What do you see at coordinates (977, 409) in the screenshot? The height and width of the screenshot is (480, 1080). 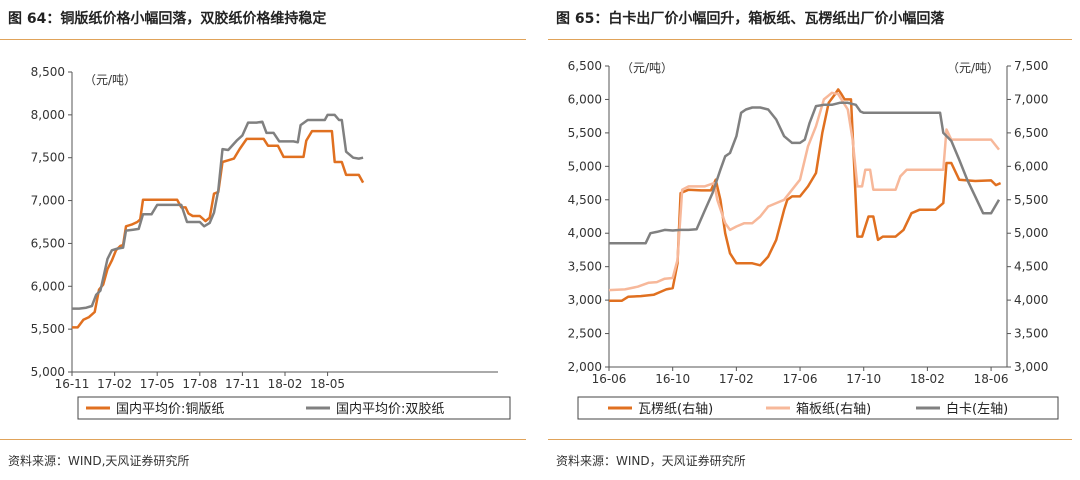 I see `legend-label: 白卡(左轴)` at bounding box center [977, 409].